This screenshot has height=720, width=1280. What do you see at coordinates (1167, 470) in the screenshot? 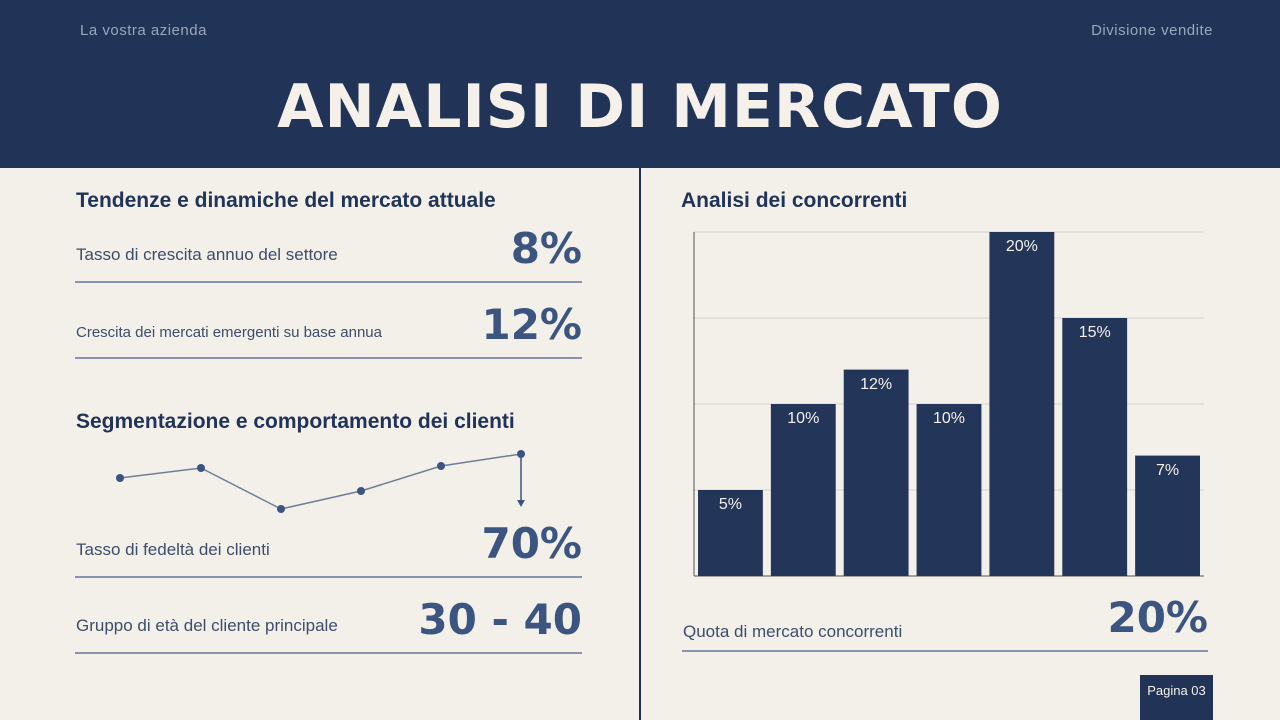
I see `value-label: 7%` at bounding box center [1167, 470].